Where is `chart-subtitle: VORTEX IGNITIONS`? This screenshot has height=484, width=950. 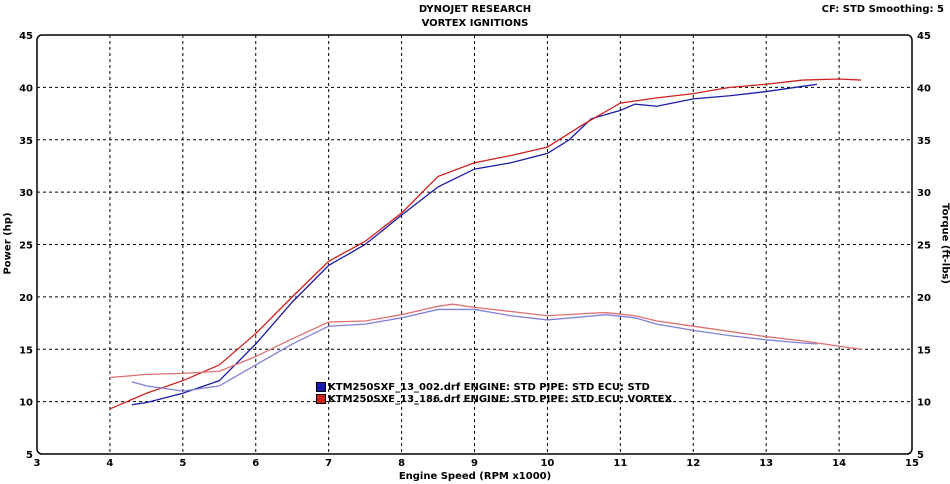
chart-subtitle: VORTEX IGNITIONS is located at coordinates (475, 23).